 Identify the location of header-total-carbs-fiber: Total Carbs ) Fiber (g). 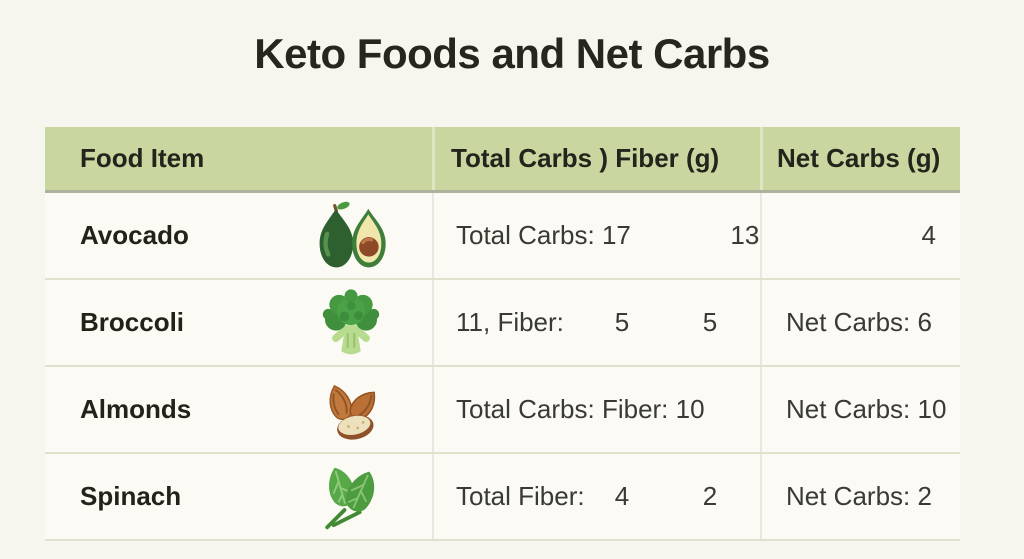
(596, 158).